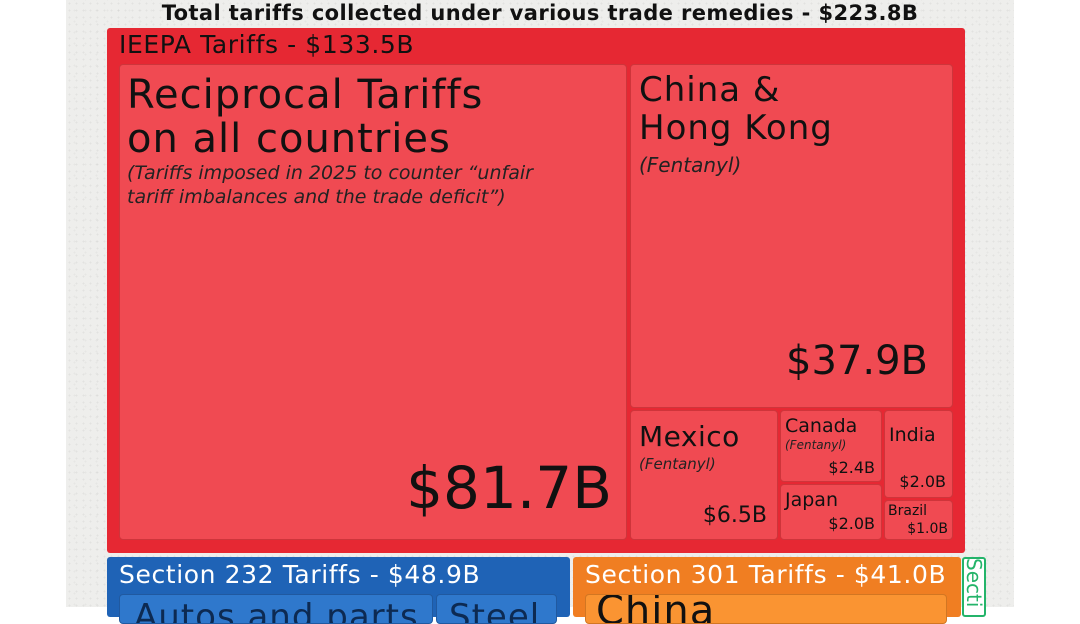  Describe the element at coordinates (736, 128) in the screenshot. I see `cell-label-china-line2: Hong Kong` at that location.